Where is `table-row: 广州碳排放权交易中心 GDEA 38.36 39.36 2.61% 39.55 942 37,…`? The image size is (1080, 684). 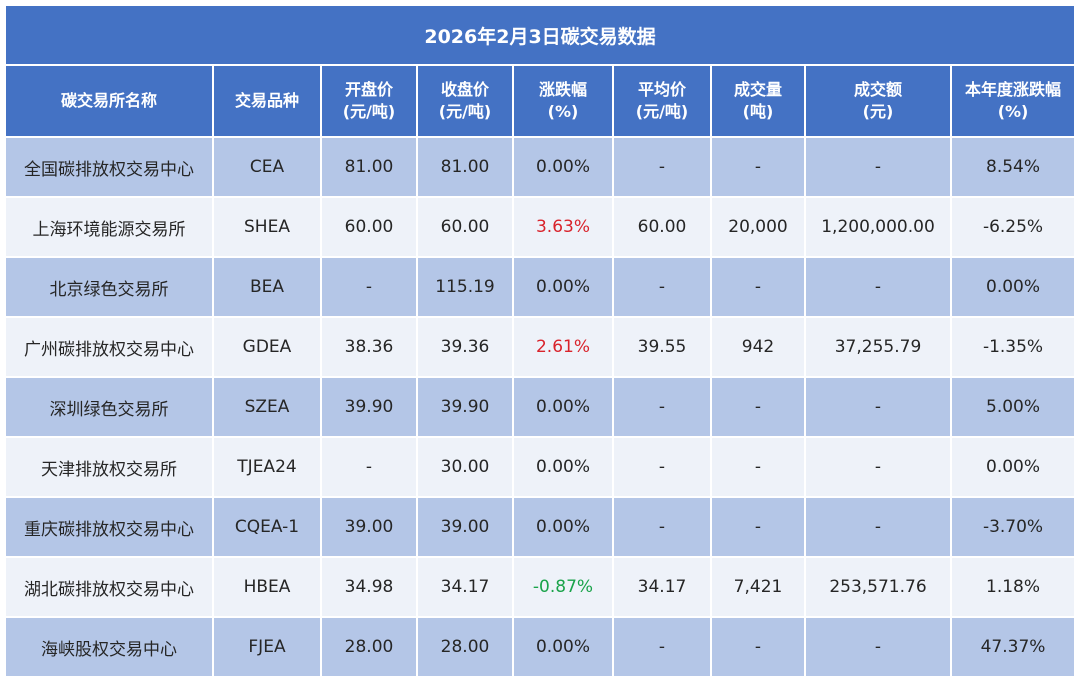 table-row: 广州碳排放权交易中心 GDEA 38.36 39.36 2.61% 39.55 942 37,… is located at coordinates (540, 347).